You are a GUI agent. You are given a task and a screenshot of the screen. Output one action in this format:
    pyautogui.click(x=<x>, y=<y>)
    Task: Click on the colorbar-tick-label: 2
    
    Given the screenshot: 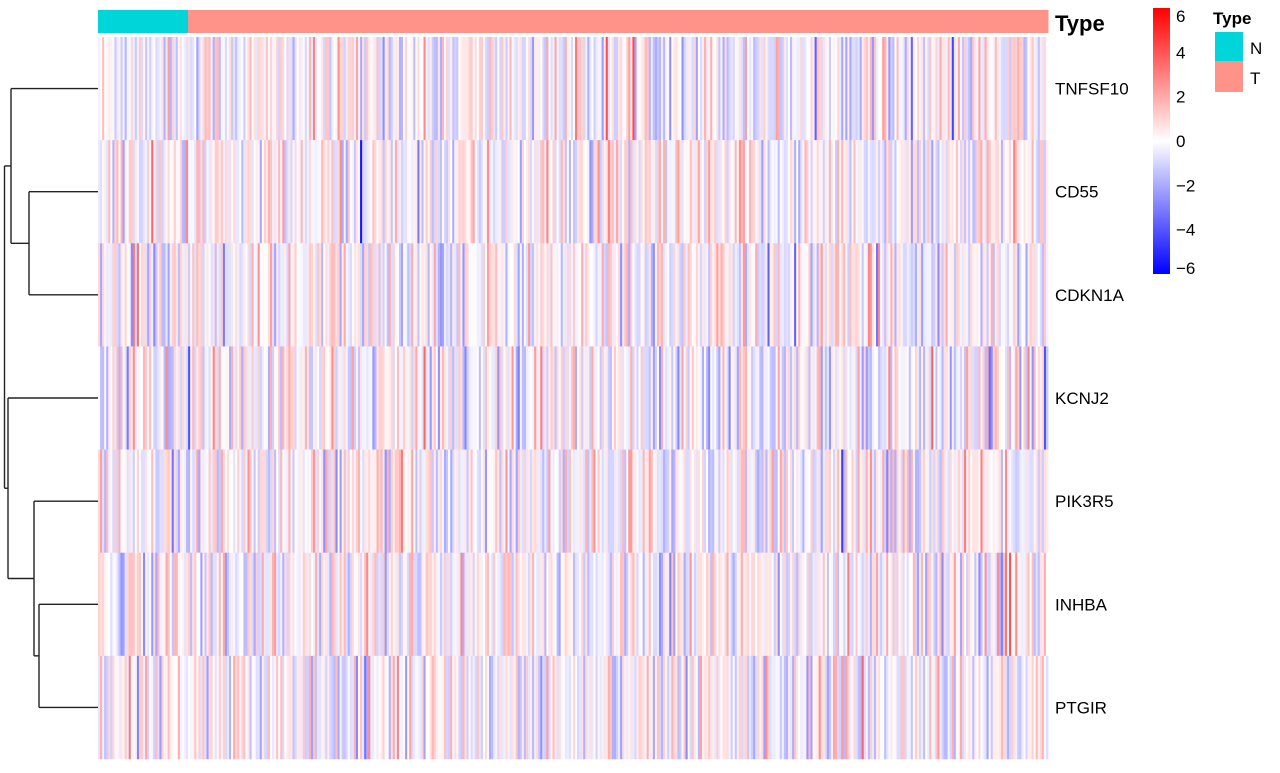 What is the action you would take?
    pyautogui.click(x=1180, y=97)
    